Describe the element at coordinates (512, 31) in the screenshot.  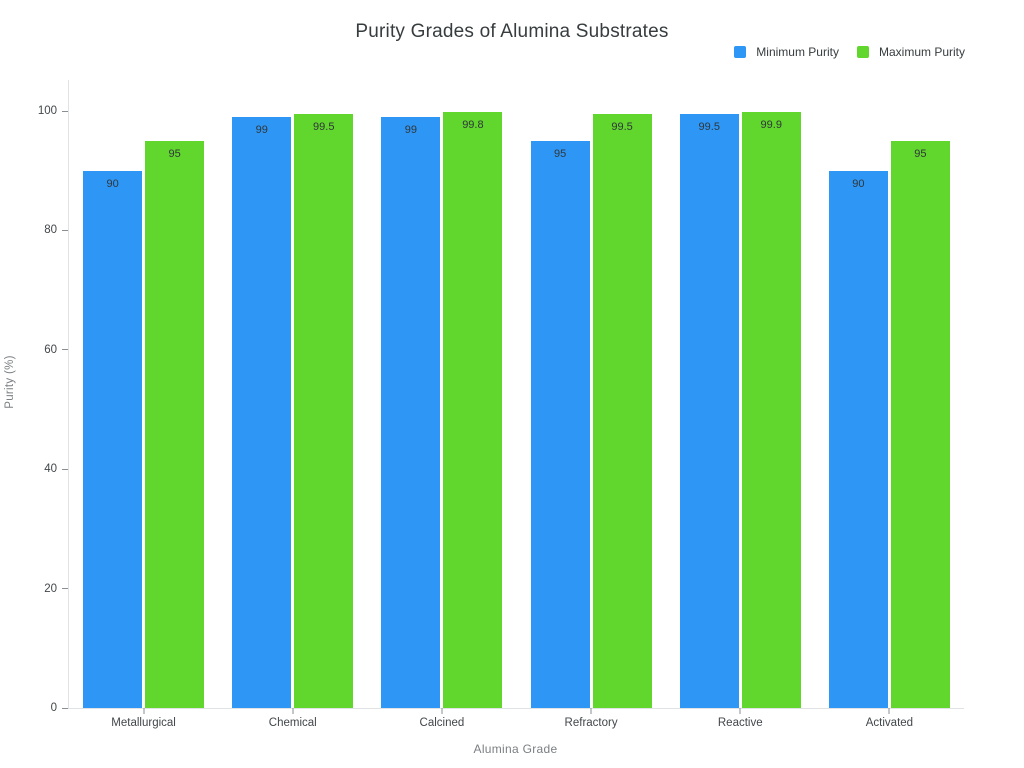
I see `chart-title: Purity Grades of Alumina Substrates` at that location.